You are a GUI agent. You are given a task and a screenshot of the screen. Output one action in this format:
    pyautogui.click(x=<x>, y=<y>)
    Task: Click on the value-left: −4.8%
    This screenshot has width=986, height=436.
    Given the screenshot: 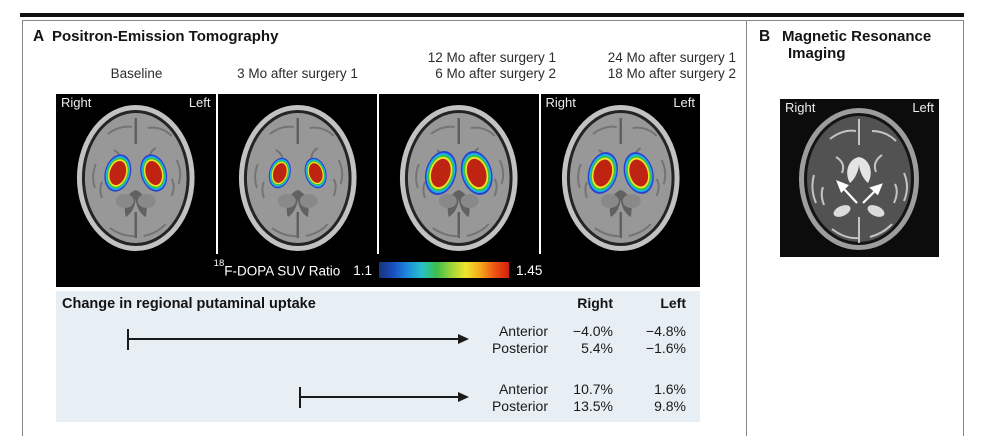 What is the action you would take?
    pyautogui.click(x=665, y=330)
    